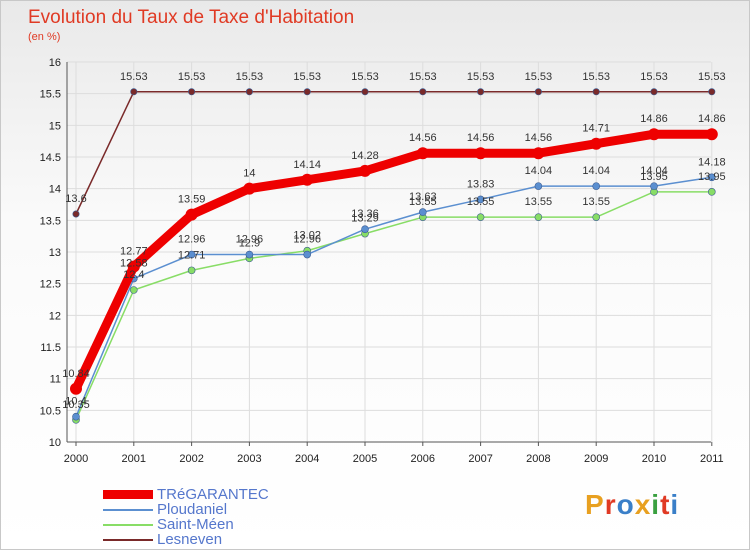  Describe the element at coordinates (134, 459) in the screenshot. I see `x-tick-label: 2001` at that location.